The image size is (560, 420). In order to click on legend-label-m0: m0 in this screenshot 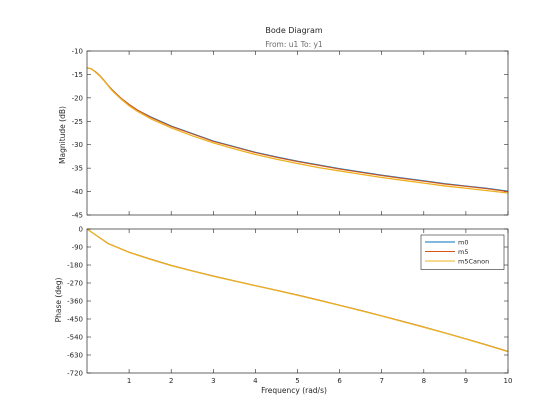, I will do `click(463, 242)`.